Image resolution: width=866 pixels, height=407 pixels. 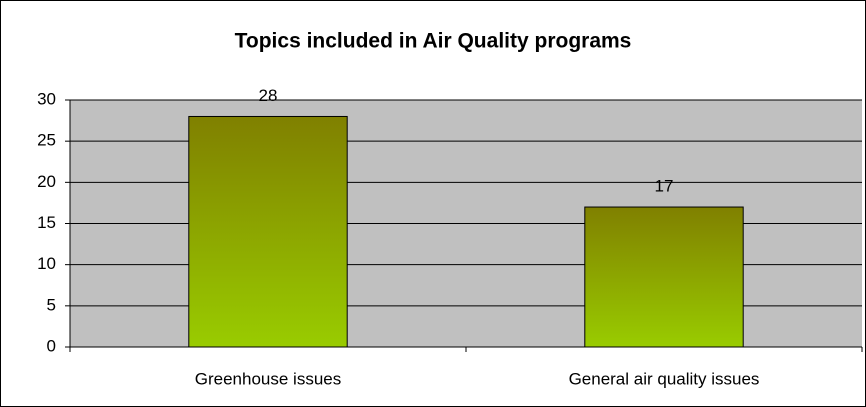 I want to click on y-tick-label: 10, so click(x=46, y=263).